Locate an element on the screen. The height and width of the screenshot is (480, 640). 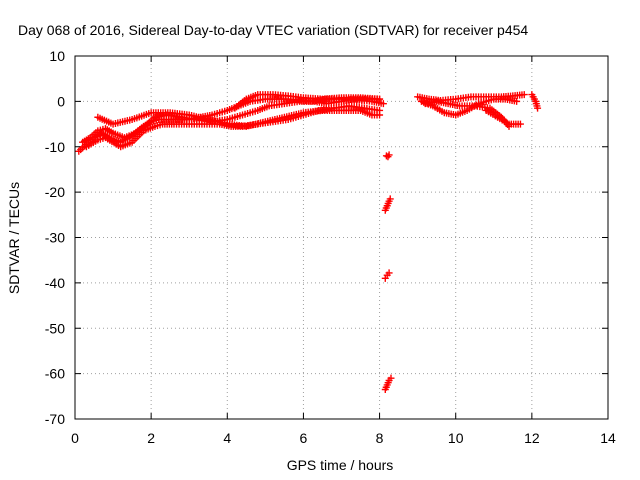
y-axis-label: SDTVAR / TECUs is located at coordinates (14, 238).